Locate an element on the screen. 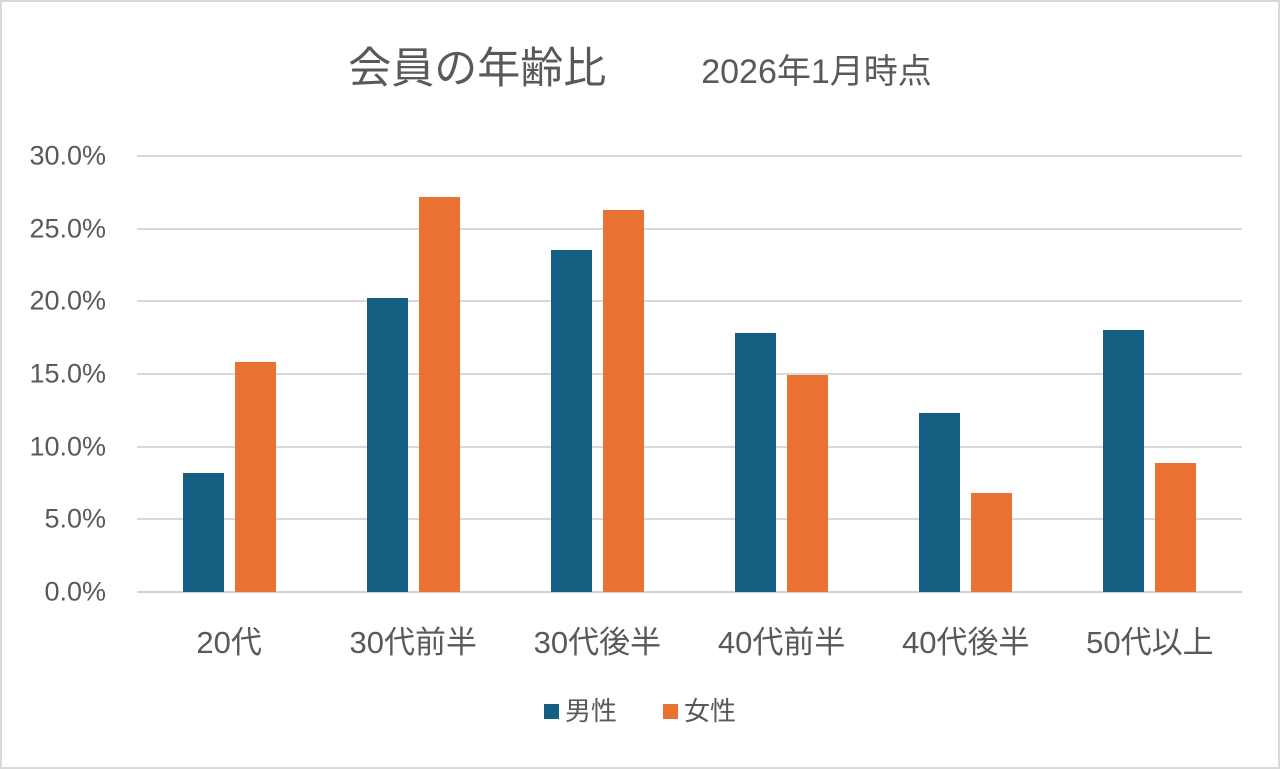 Image resolution: width=1280 pixels, height=769 pixels. y-axis-tick-label: 25.0% is located at coordinates (67, 228).